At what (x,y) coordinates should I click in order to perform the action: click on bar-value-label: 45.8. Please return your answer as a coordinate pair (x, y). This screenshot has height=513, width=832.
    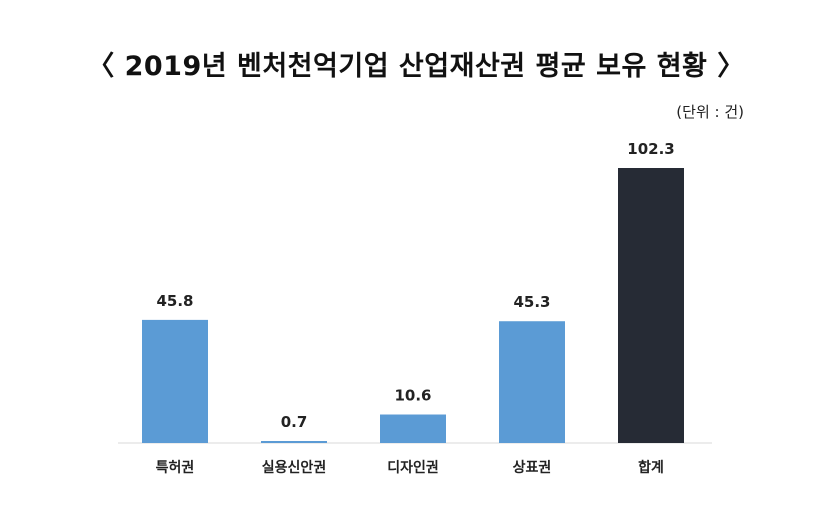
    Looking at the image, I should click on (174, 301).